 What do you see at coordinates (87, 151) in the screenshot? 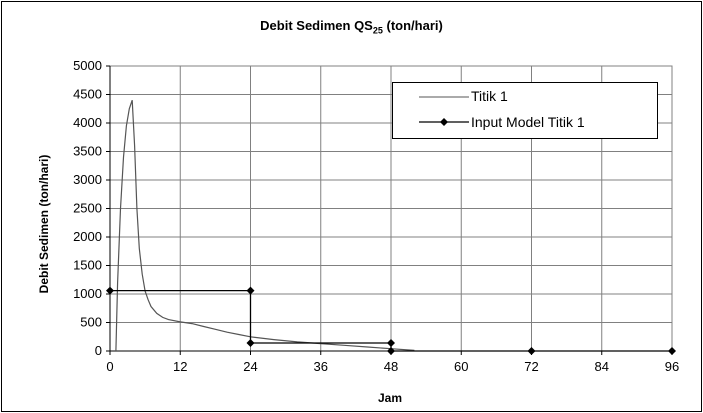
I see `y-tick-label: 3500` at bounding box center [87, 151].